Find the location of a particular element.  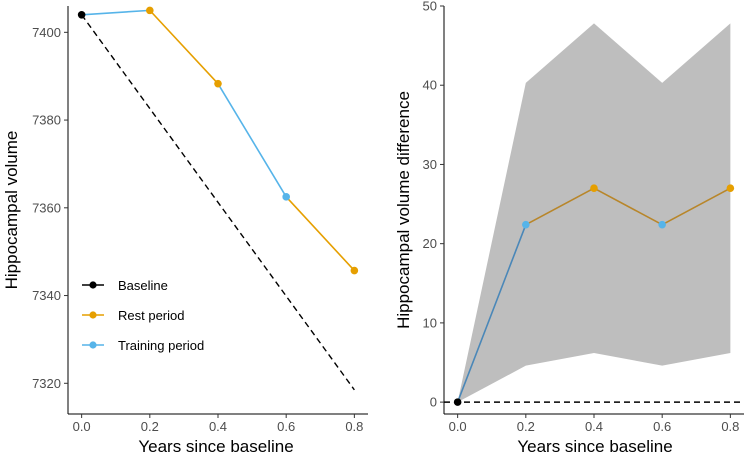

legend-label-training: Training period is located at coordinates (161, 345).